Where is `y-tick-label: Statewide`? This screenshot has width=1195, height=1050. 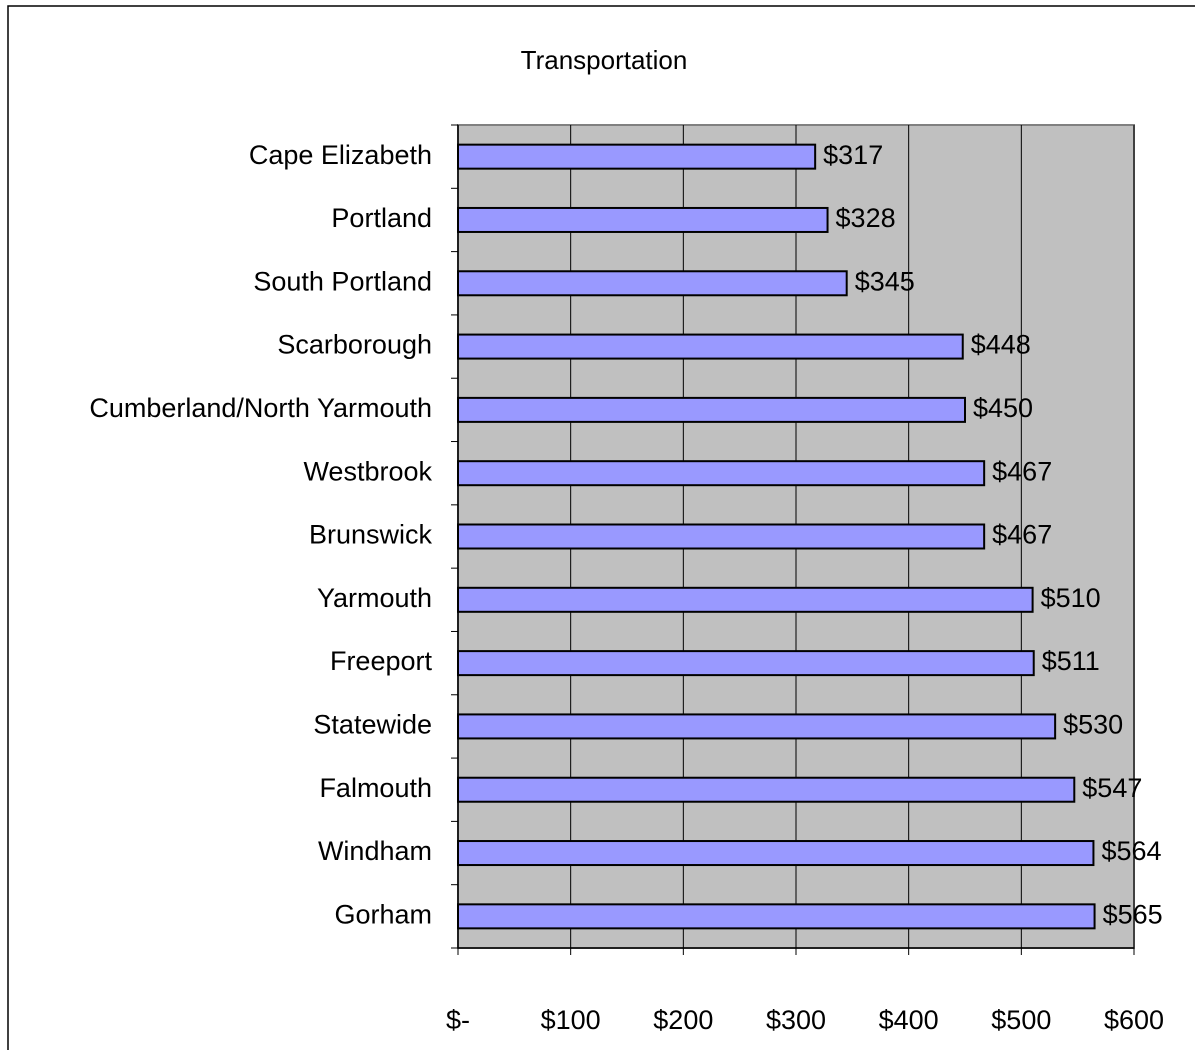 y-tick-label: Statewide is located at coordinates (372, 725).